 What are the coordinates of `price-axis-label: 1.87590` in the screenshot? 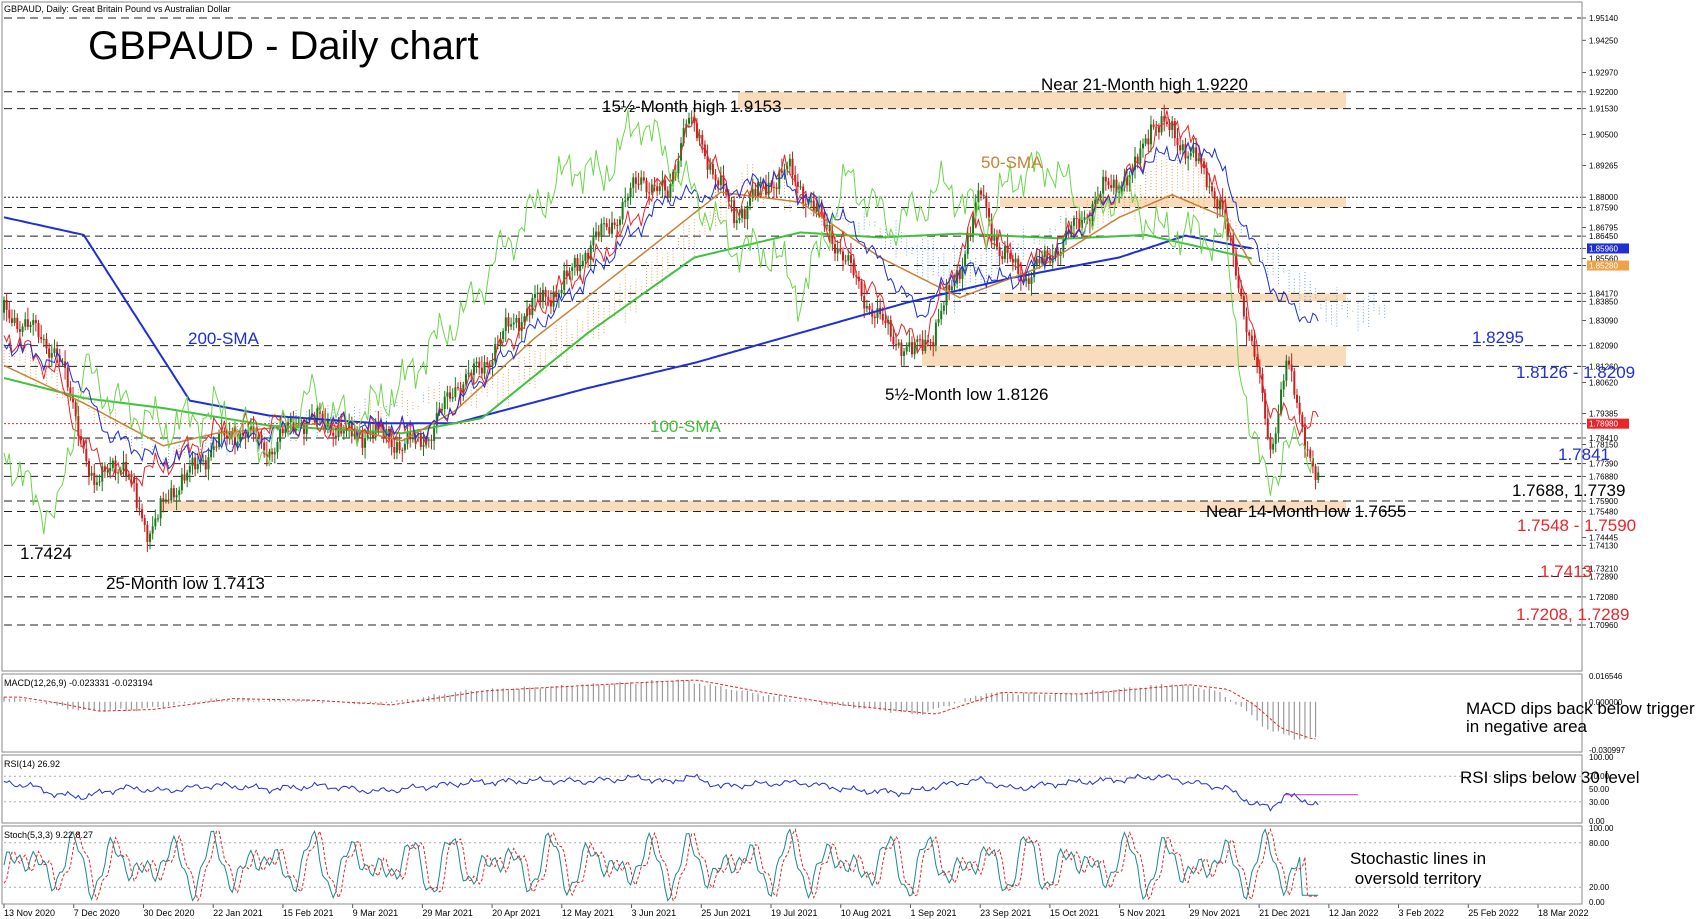 It's located at (1603, 208).